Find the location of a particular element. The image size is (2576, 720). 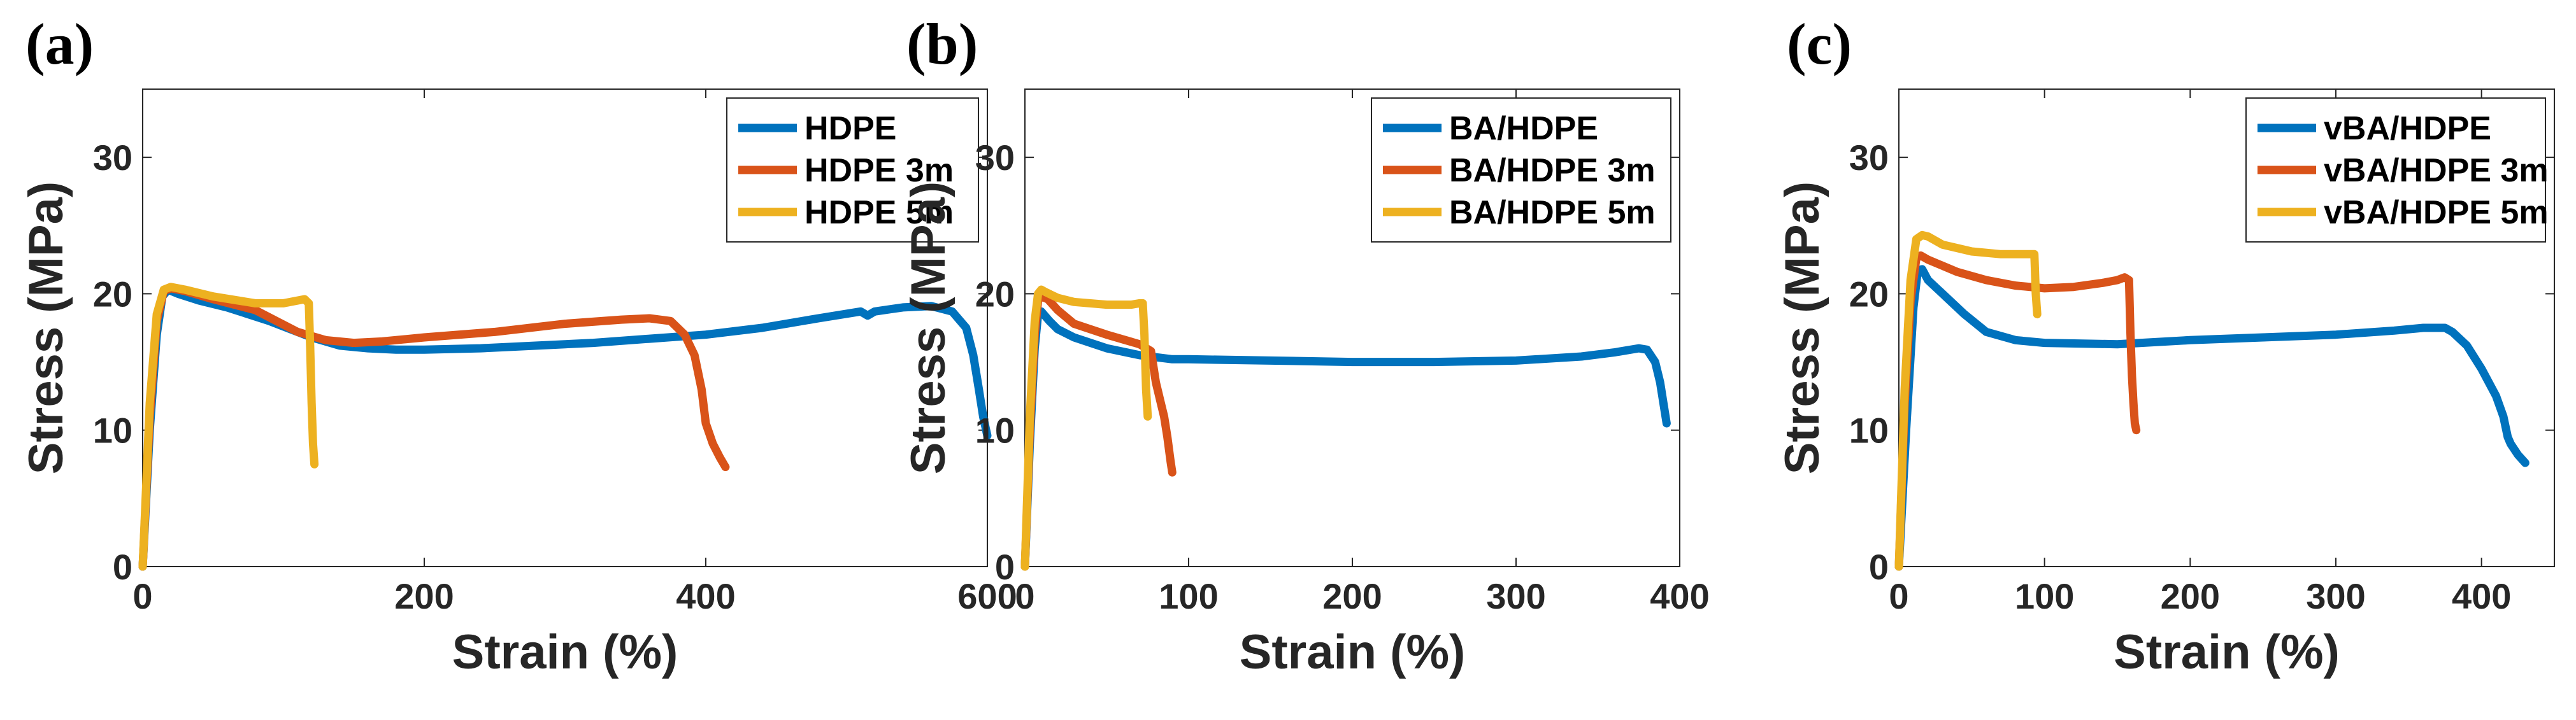

legend-label: vBA/HDPE 5m is located at coordinates (2437, 212).